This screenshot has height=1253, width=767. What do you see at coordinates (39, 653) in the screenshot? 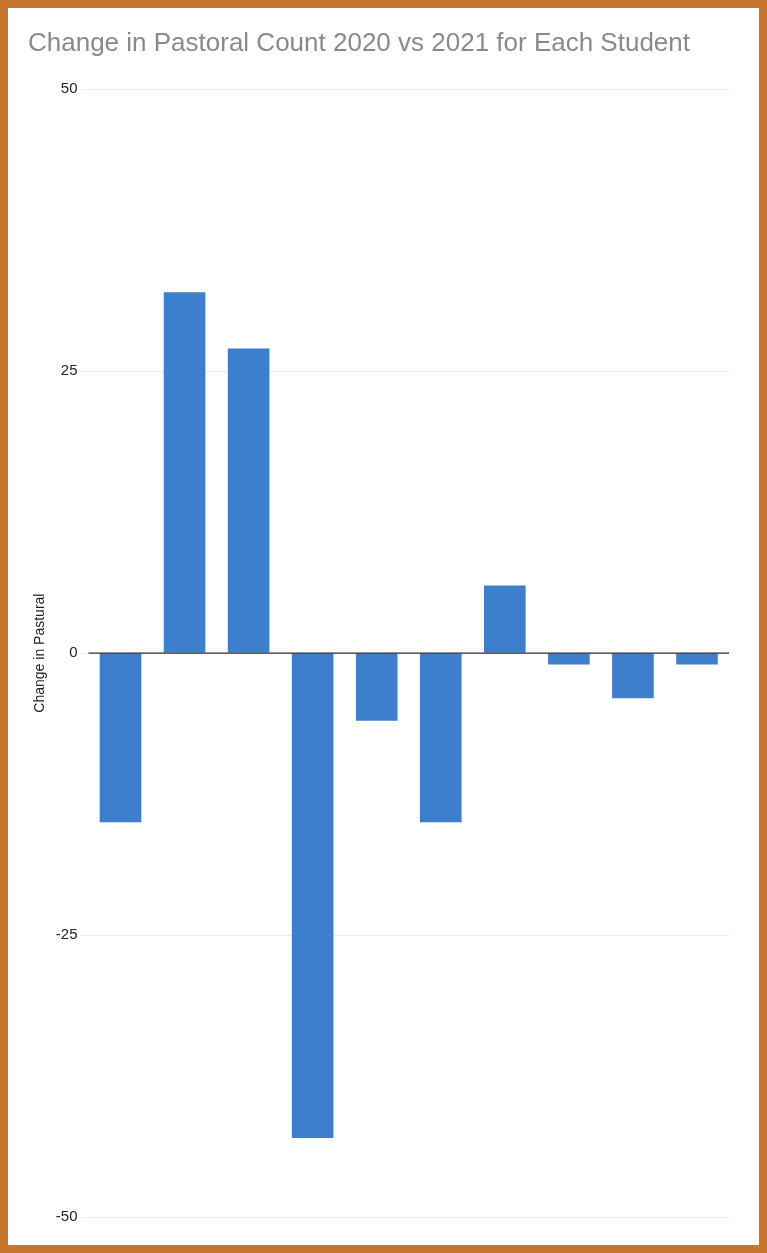
I see `y-axis-title: Change in Pastural` at bounding box center [39, 653].